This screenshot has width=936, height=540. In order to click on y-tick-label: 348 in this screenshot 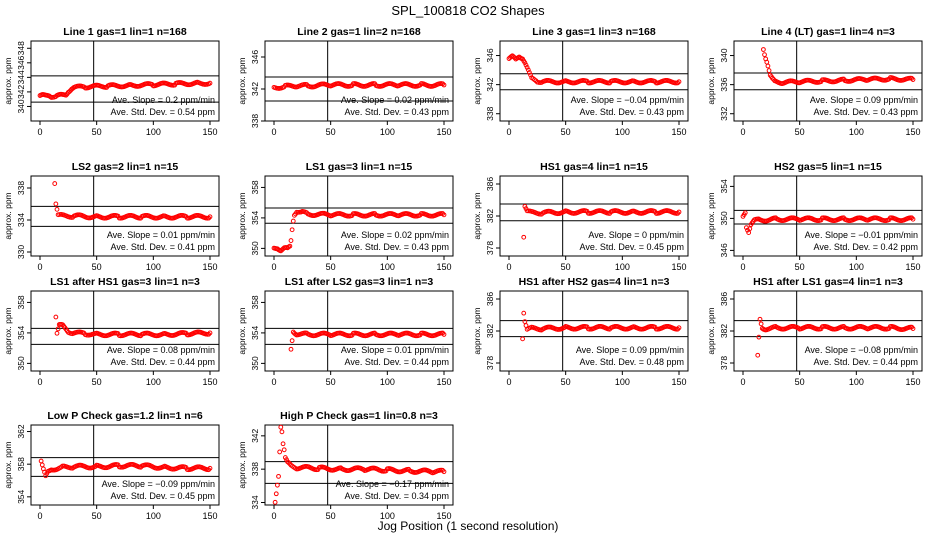, I will do `click(21, 48)`.